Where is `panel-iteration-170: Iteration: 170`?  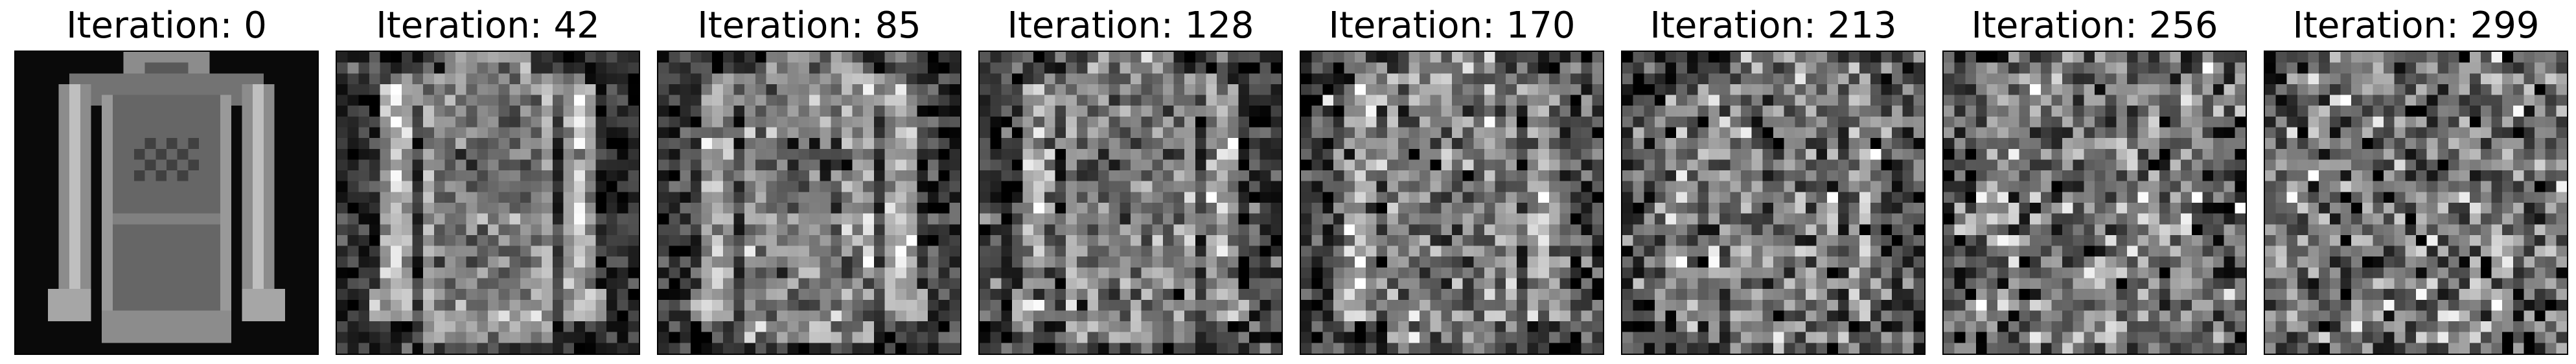
panel-iteration-170: Iteration: 170 is located at coordinates (1452, 182).